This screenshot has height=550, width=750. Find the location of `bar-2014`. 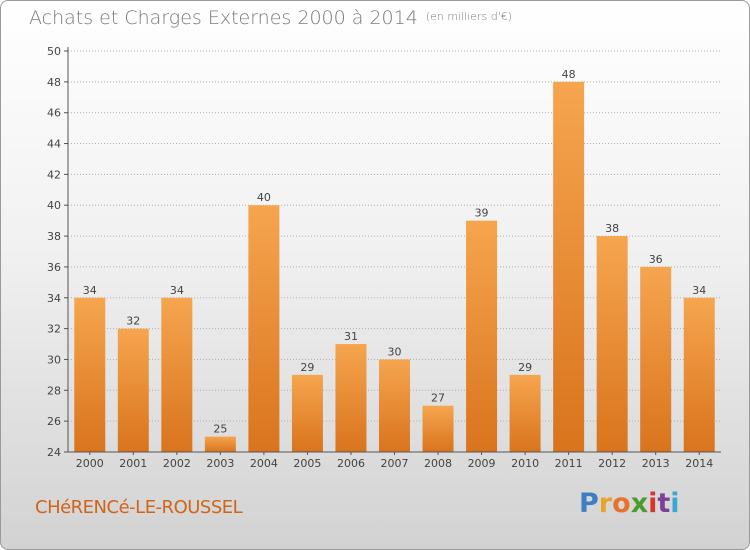

bar-2014 is located at coordinates (699, 374).